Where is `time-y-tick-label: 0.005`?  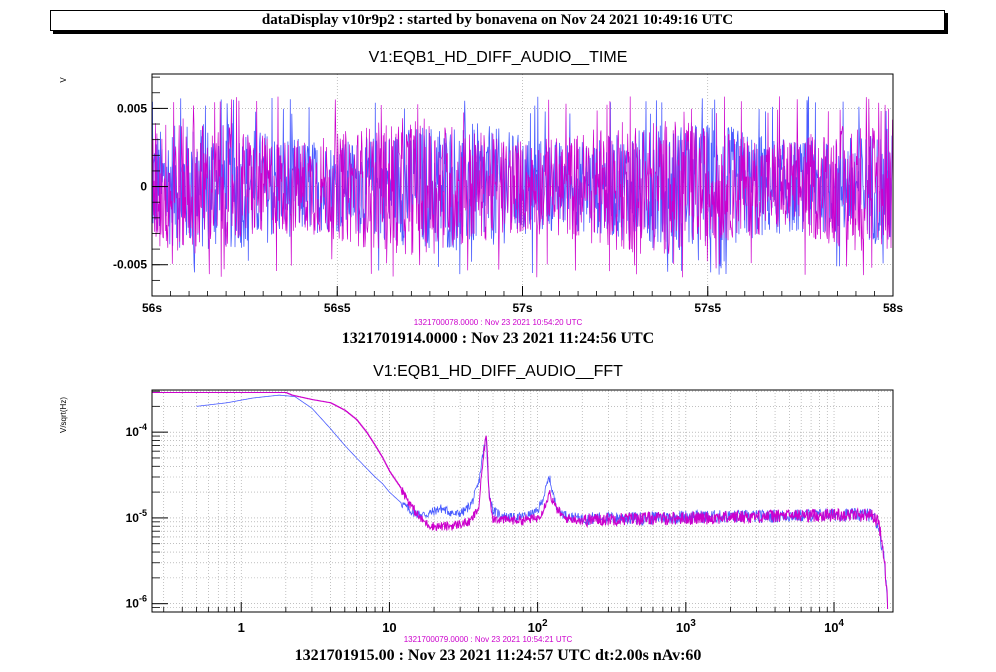 time-y-tick-label: 0.005 is located at coordinates (132, 108).